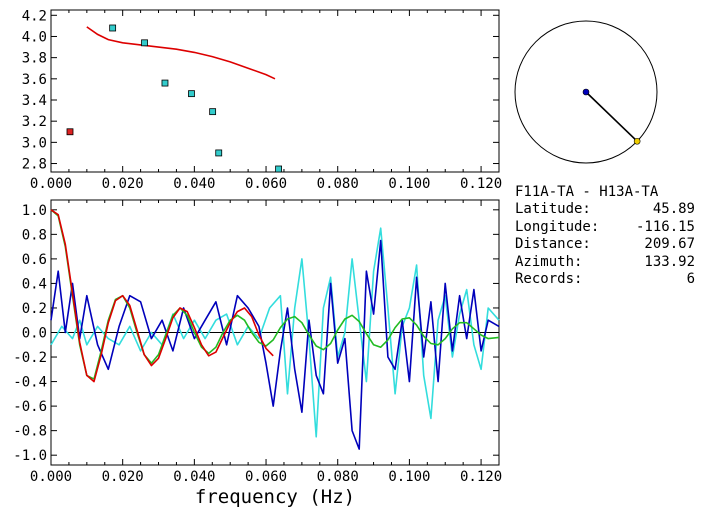 This screenshot has height=519, width=702. What do you see at coordinates (30, 383) in the screenshot?
I see `bottom-y-tick-label: -0.4` at bounding box center [30, 383].